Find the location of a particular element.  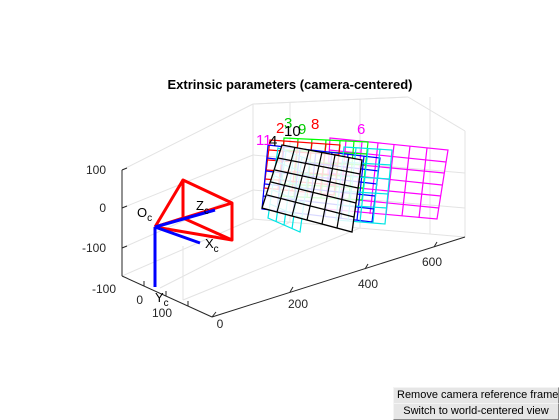

remove-camera-frame-button: Remove camera reference frame is located at coordinates (476, 395).